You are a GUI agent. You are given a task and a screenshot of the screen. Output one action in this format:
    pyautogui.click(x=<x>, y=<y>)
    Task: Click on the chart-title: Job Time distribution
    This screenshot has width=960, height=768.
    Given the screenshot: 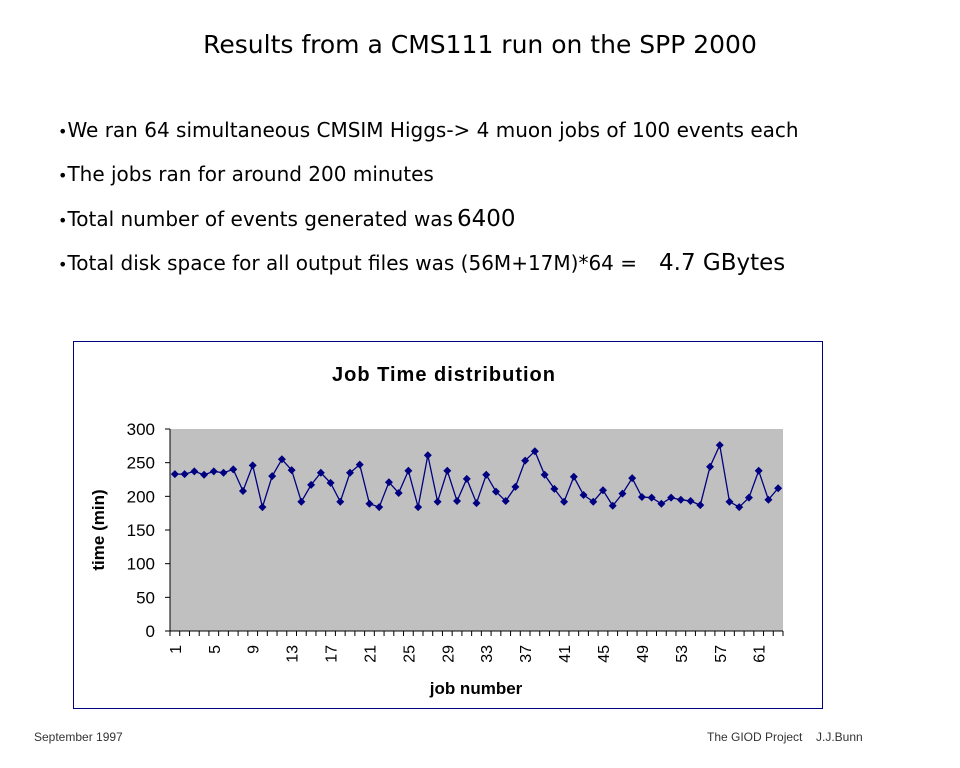 What is the action you would take?
    pyautogui.click(x=444, y=375)
    